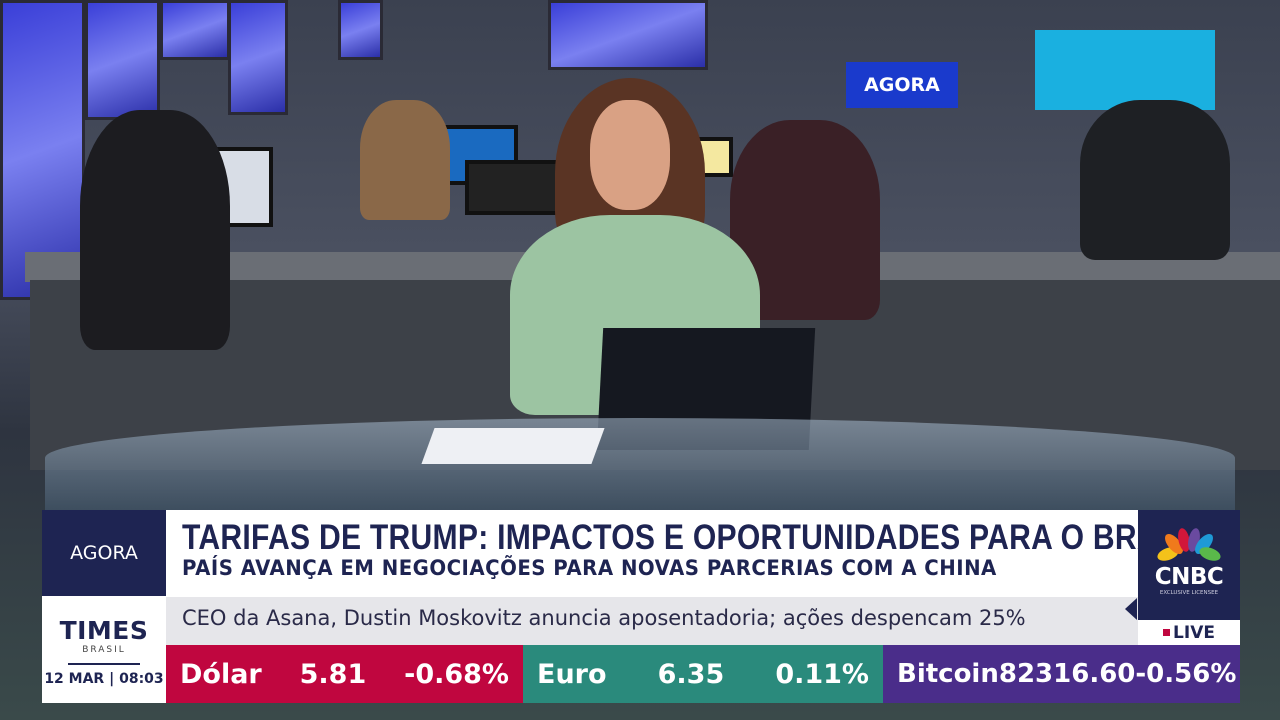 This screenshot has width=1280, height=720. Describe the element at coordinates (1186, 674) in the screenshot. I see `market-change: -0.56%` at that location.